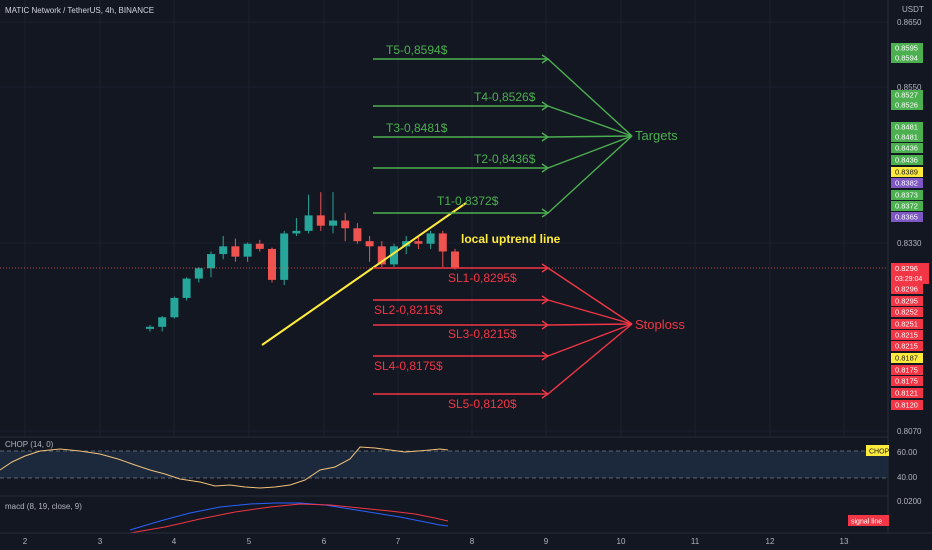  Describe the element at coordinates (907, 477) in the screenshot. I see `chop-axis-40: 40.00` at that location.